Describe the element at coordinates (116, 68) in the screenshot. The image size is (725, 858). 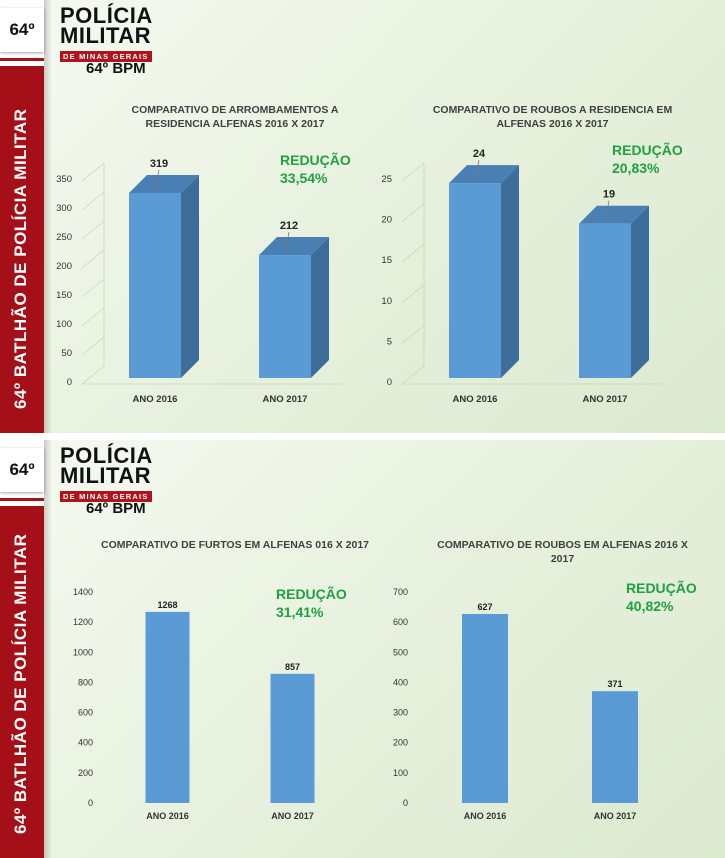
I see `unit-label: 64º BPM` at that location.